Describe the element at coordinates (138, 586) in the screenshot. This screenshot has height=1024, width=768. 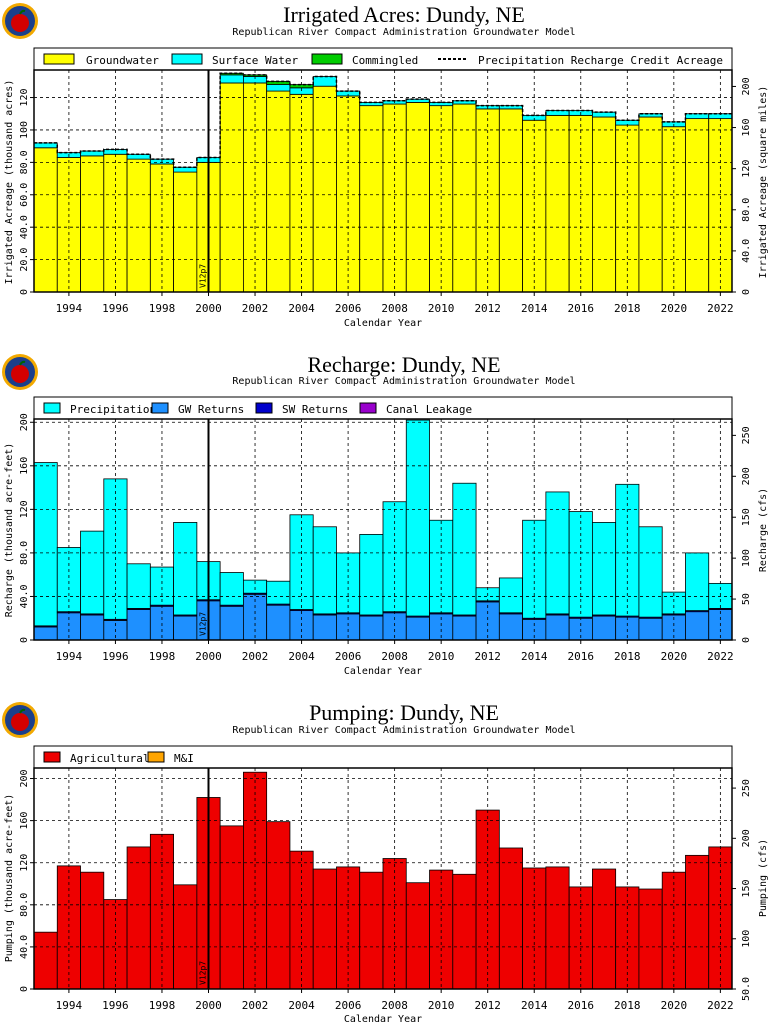
I see `bar-precipitation-1997` at that location.